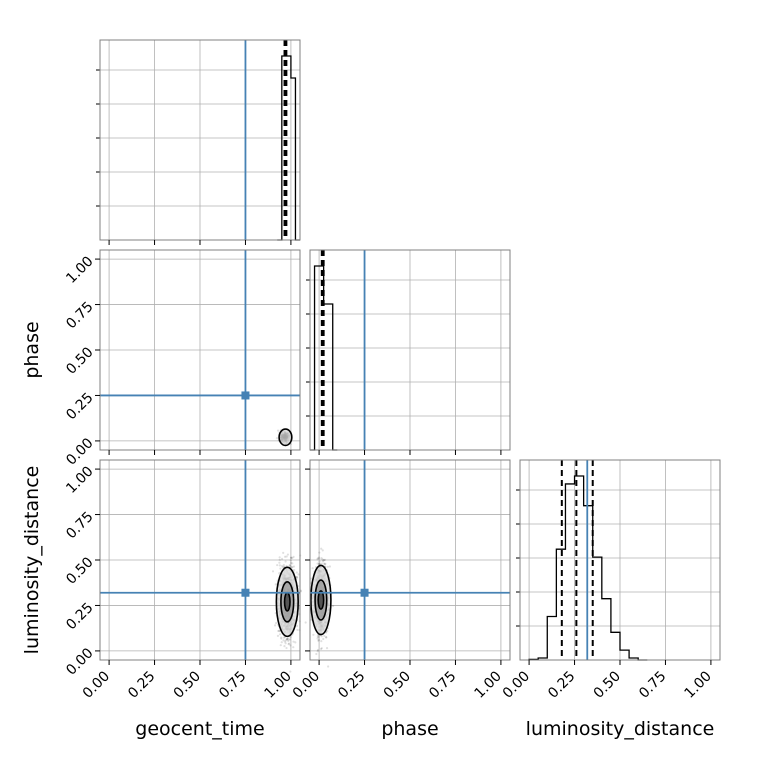 This screenshot has width=760, height=764. What do you see at coordinates (321, 600) in the screenshot?
I see `scatter-phase-vs-luminosity-distance-contour` at bounding box center [321, 600].